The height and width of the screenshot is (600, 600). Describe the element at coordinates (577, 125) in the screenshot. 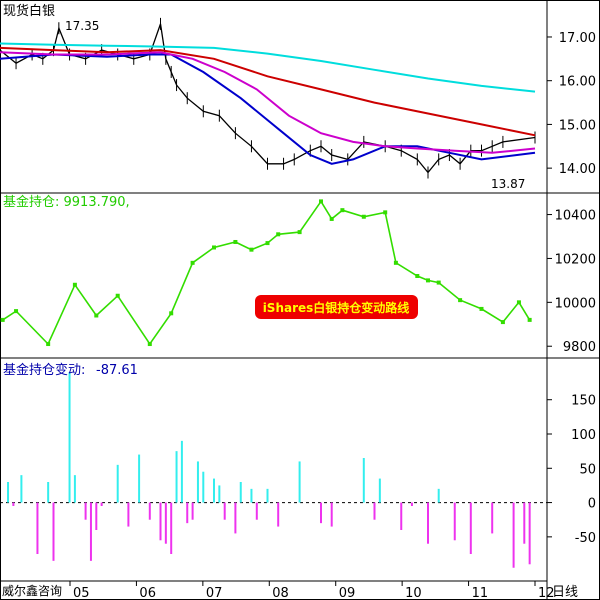

I see `y-tick-label: 15.00` at that location.